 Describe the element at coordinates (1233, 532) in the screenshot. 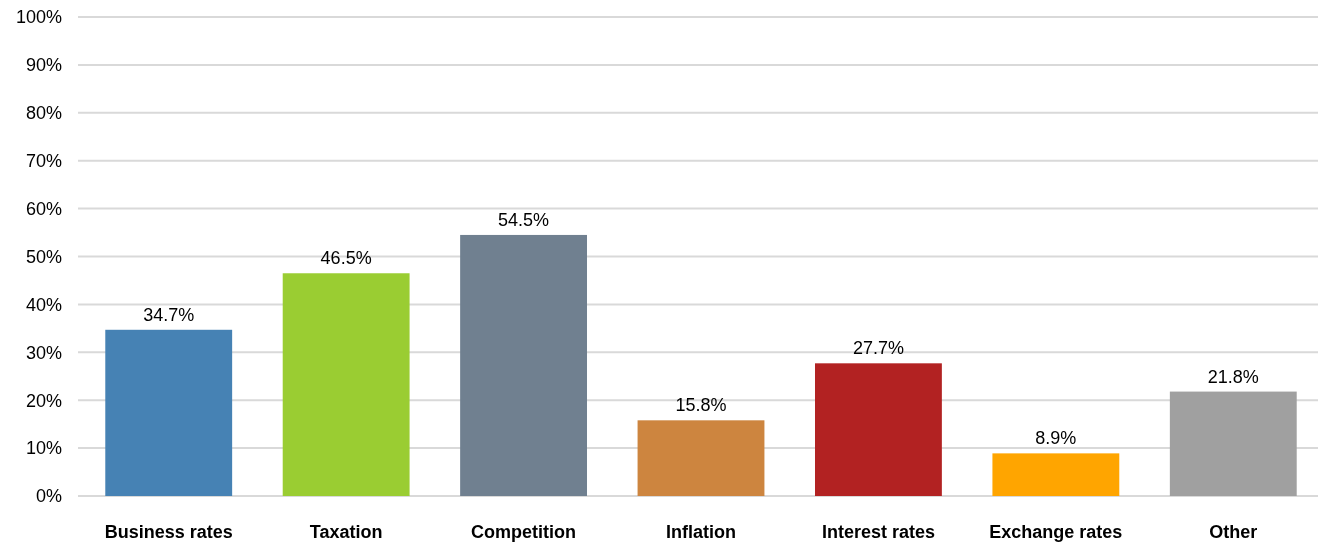

I see `x-tick-label: Other` at that location.